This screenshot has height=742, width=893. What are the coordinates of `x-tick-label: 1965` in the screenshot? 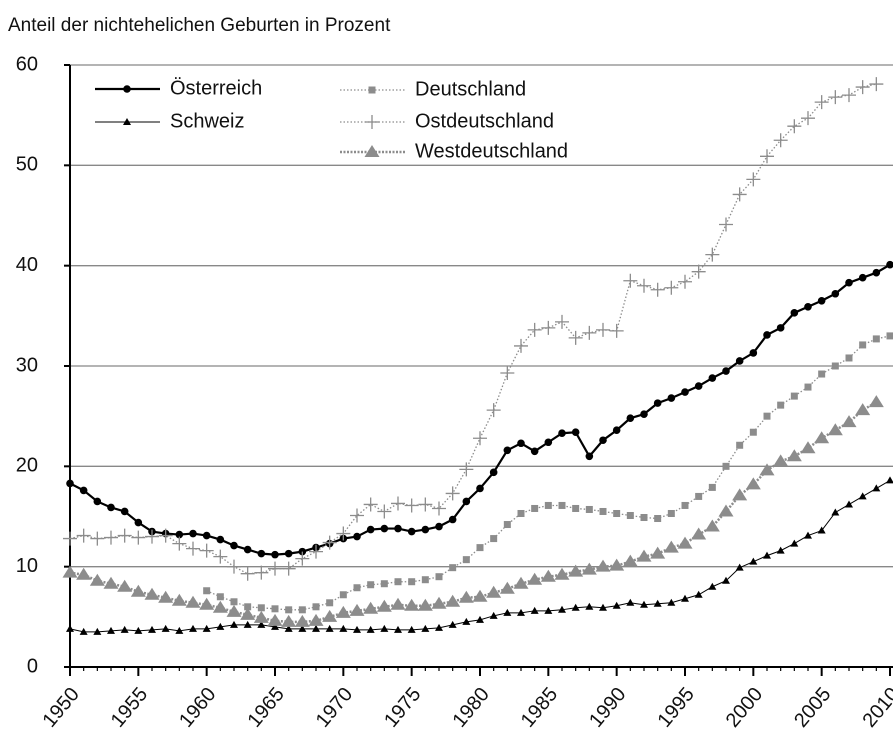 It's located at (265, 707).